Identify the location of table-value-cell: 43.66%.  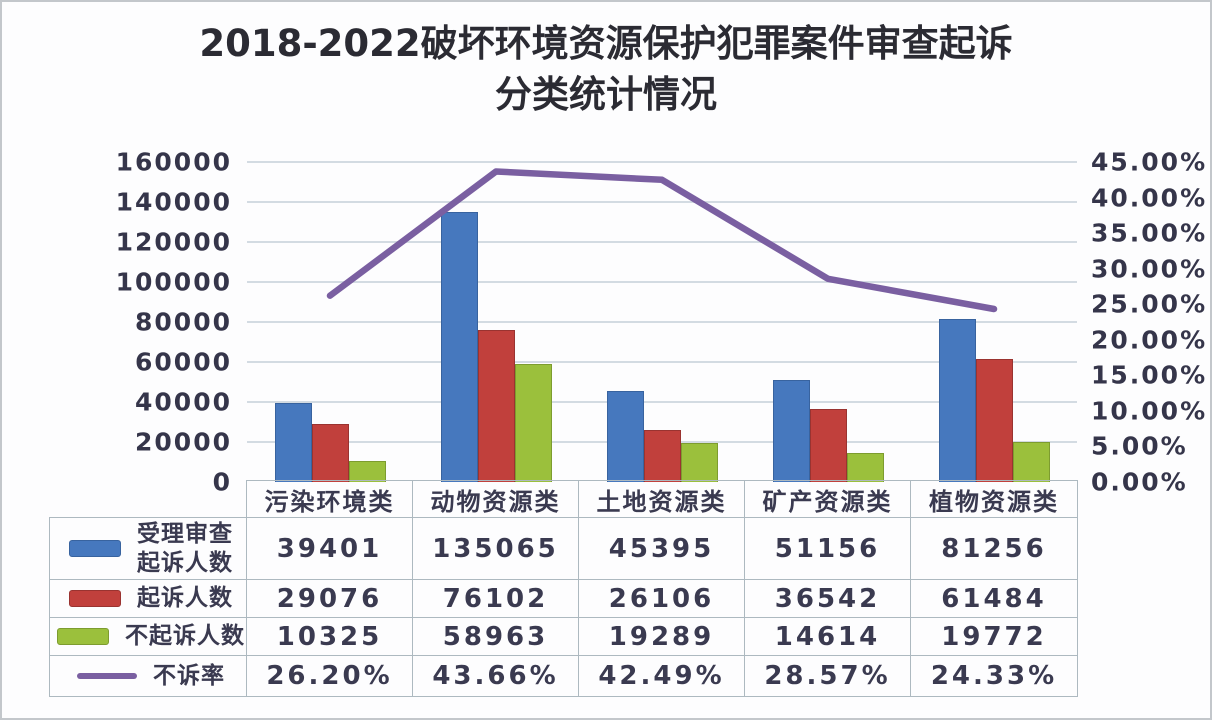
(496, 676).